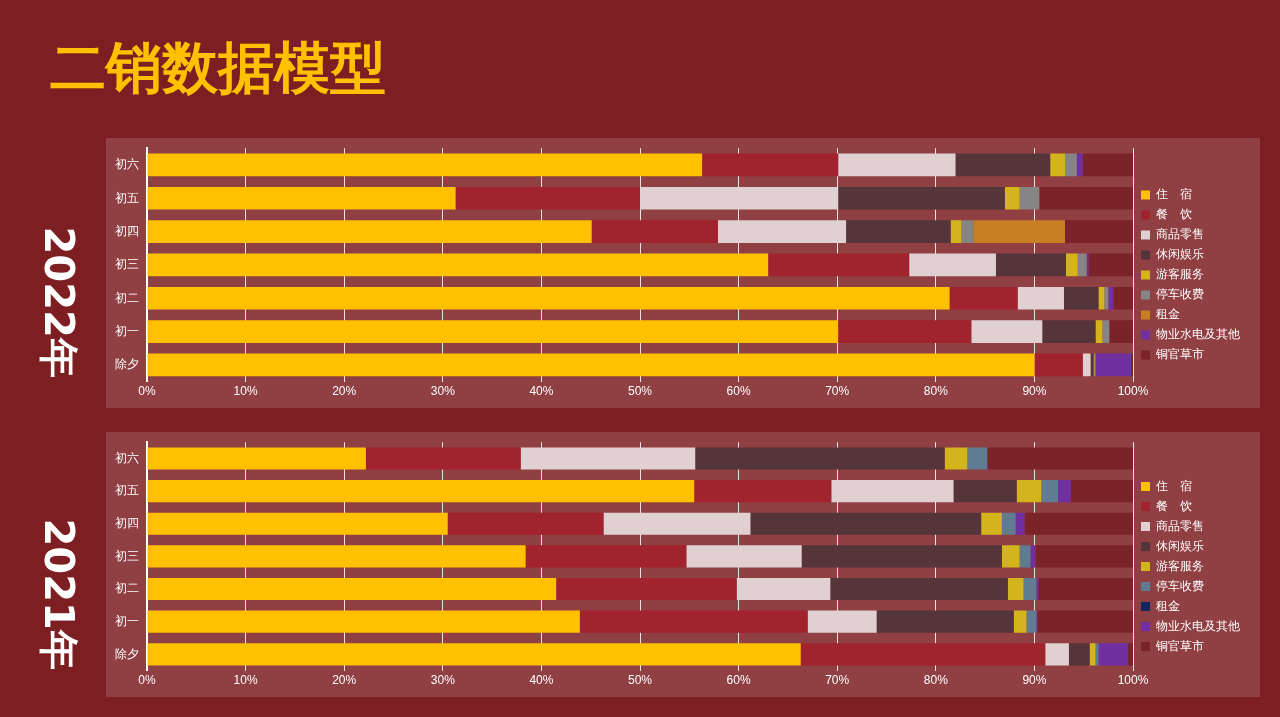 This screenshot has height=717, width=1280. Describe the element at coordinates (344, 391) in the screenshot. I see `x-tick-label: 20%` at that location.